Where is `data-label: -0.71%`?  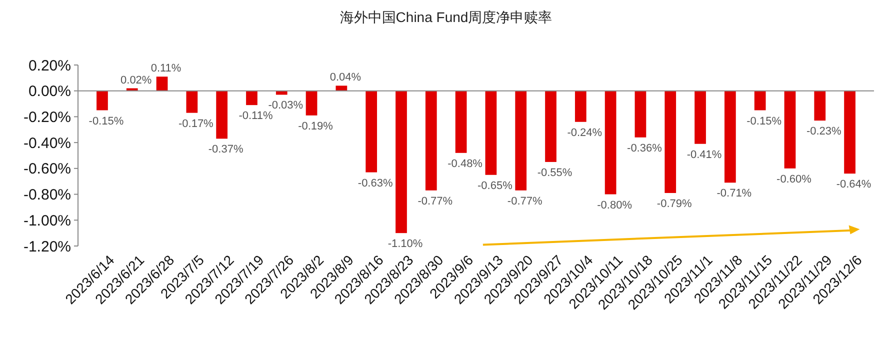
data-label: -0.71% is located at coordinates (734, 194).